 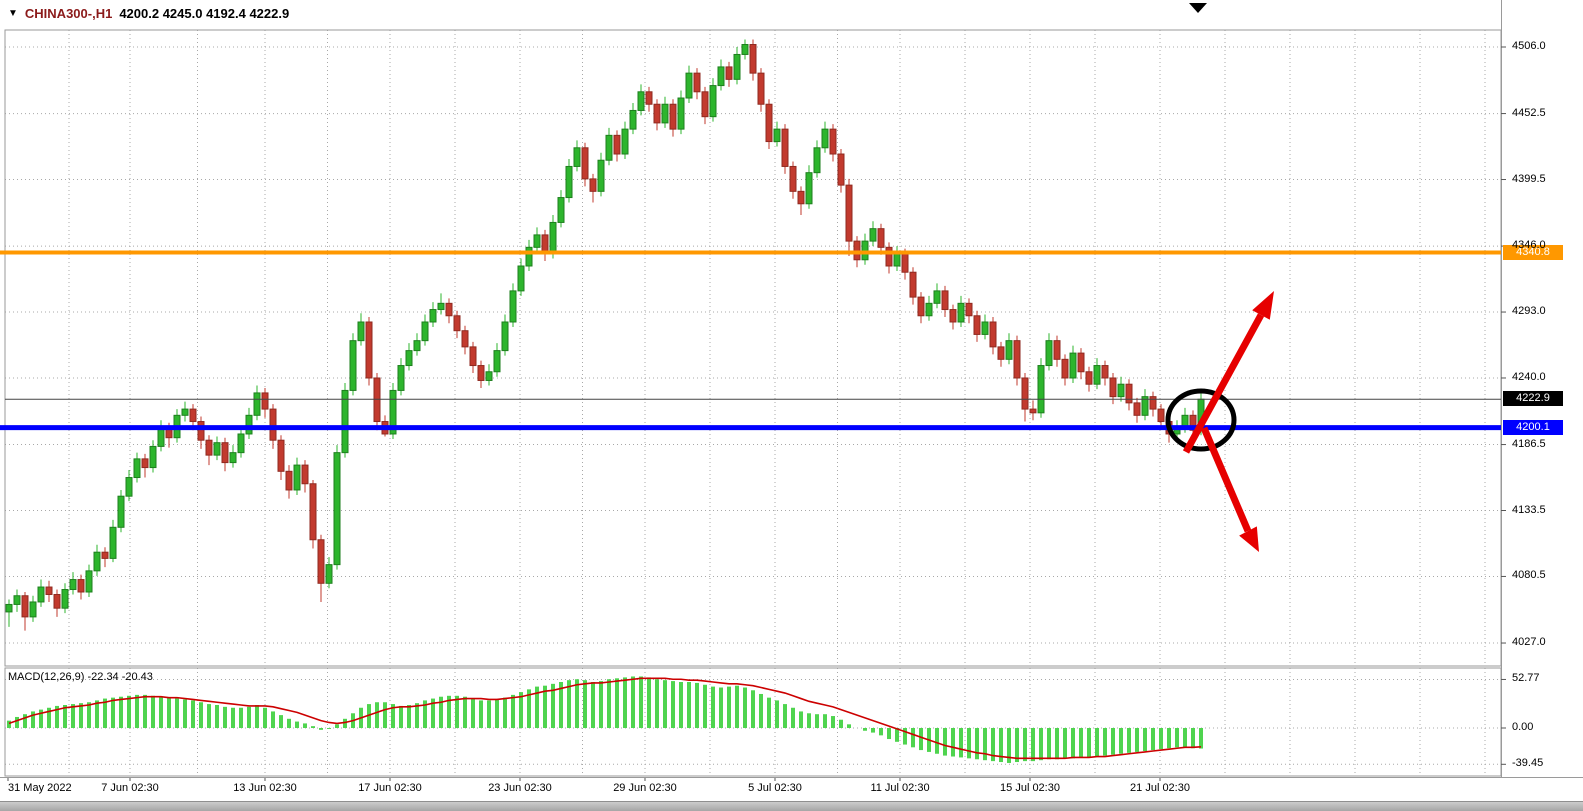 What do you see at coordinates (1542, 389) in the screenshot?
I see `price-axis` at bounding box center [1542, 389].